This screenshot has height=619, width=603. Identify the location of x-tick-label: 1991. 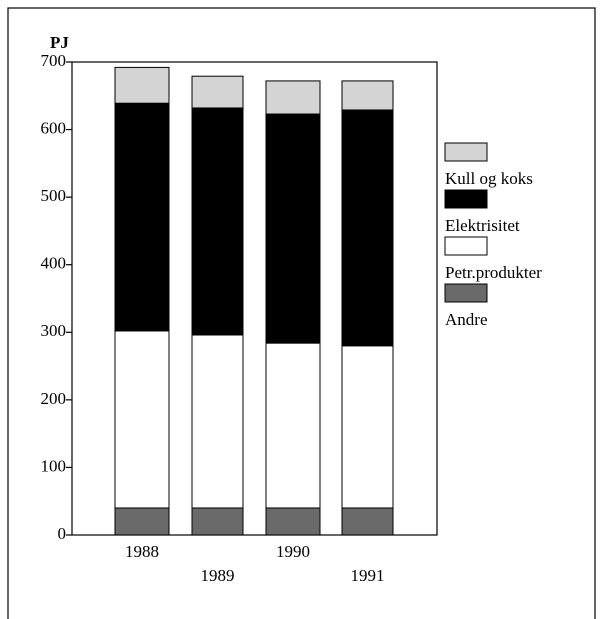
(368, 575).